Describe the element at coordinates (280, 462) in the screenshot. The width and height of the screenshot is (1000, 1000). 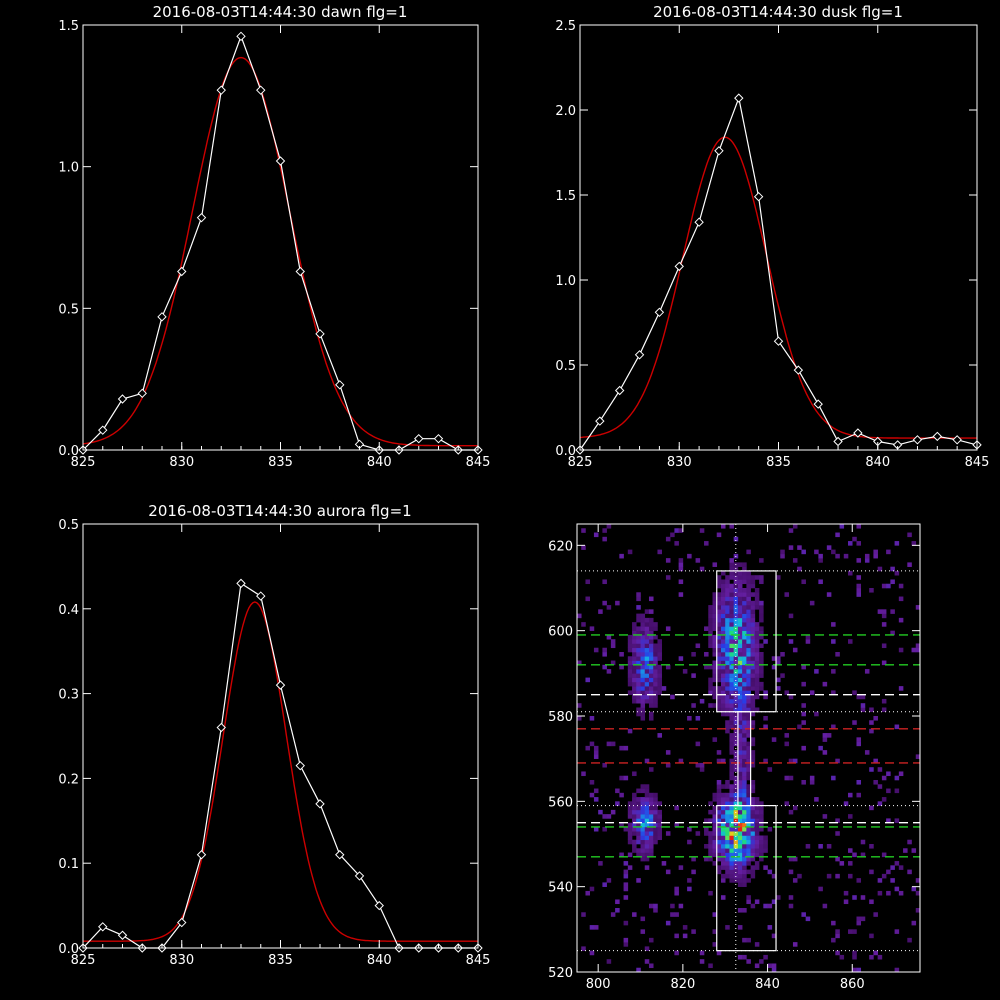
I see `x-tick-label: 835` at that location.